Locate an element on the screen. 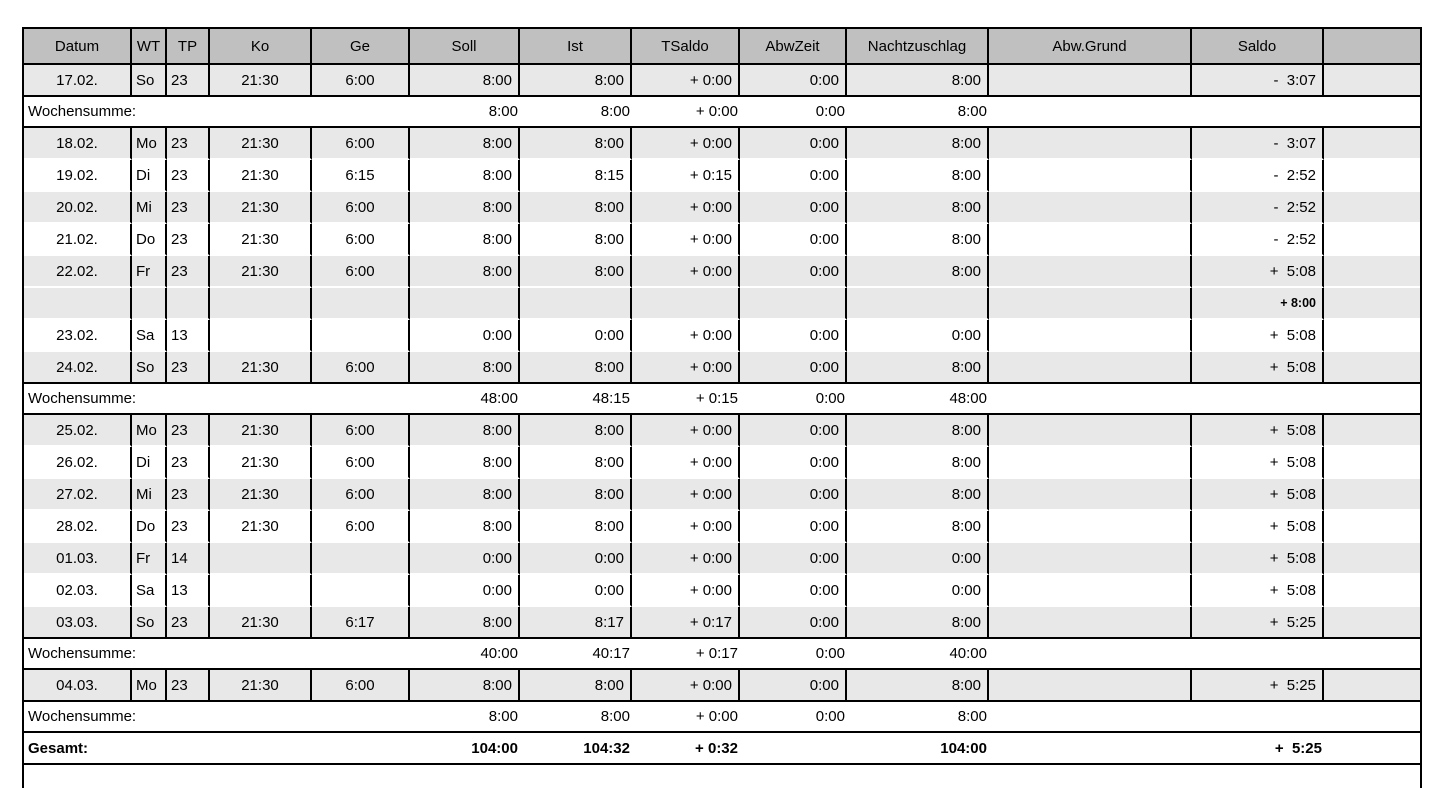 This screenshot has height=788, width=1437. cell-ist: 8:15 is located at coordinates (576, 176).